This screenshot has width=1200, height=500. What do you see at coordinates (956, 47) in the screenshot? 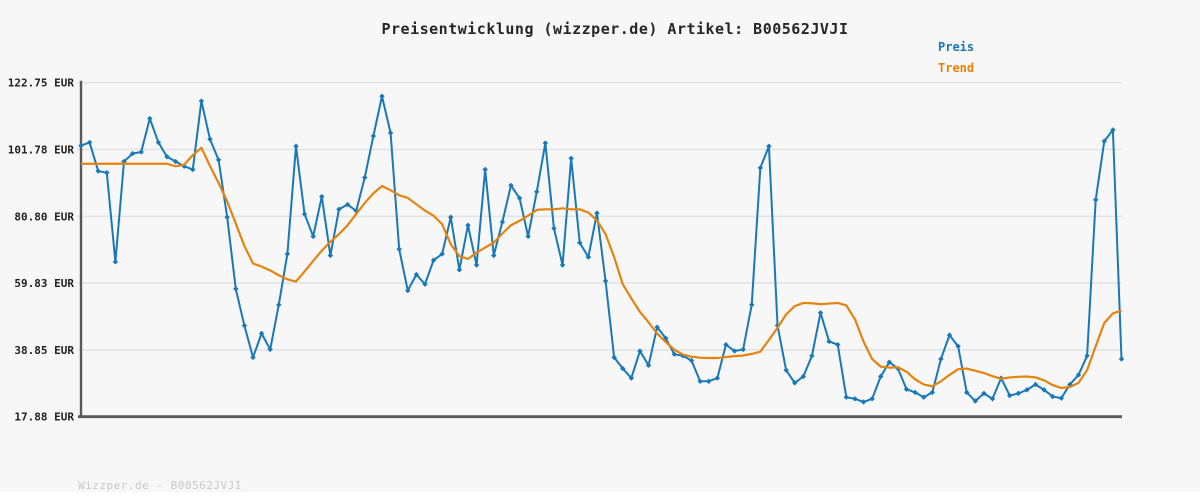
I see `legend-item-preis: Preis` at bounding box center [956, 47].